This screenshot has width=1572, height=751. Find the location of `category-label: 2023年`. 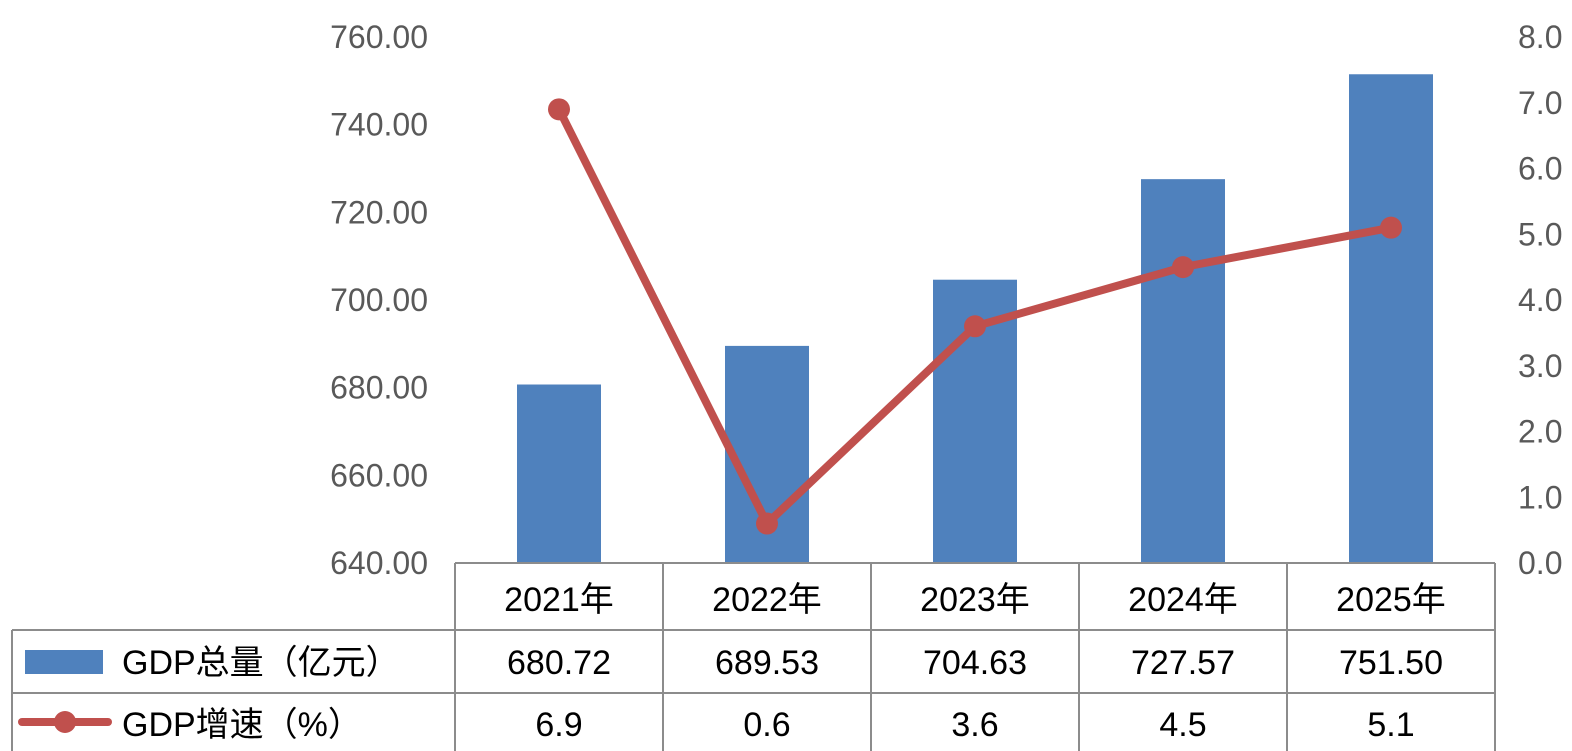

category-label: 2023年 is located at coordinates (975, 600).